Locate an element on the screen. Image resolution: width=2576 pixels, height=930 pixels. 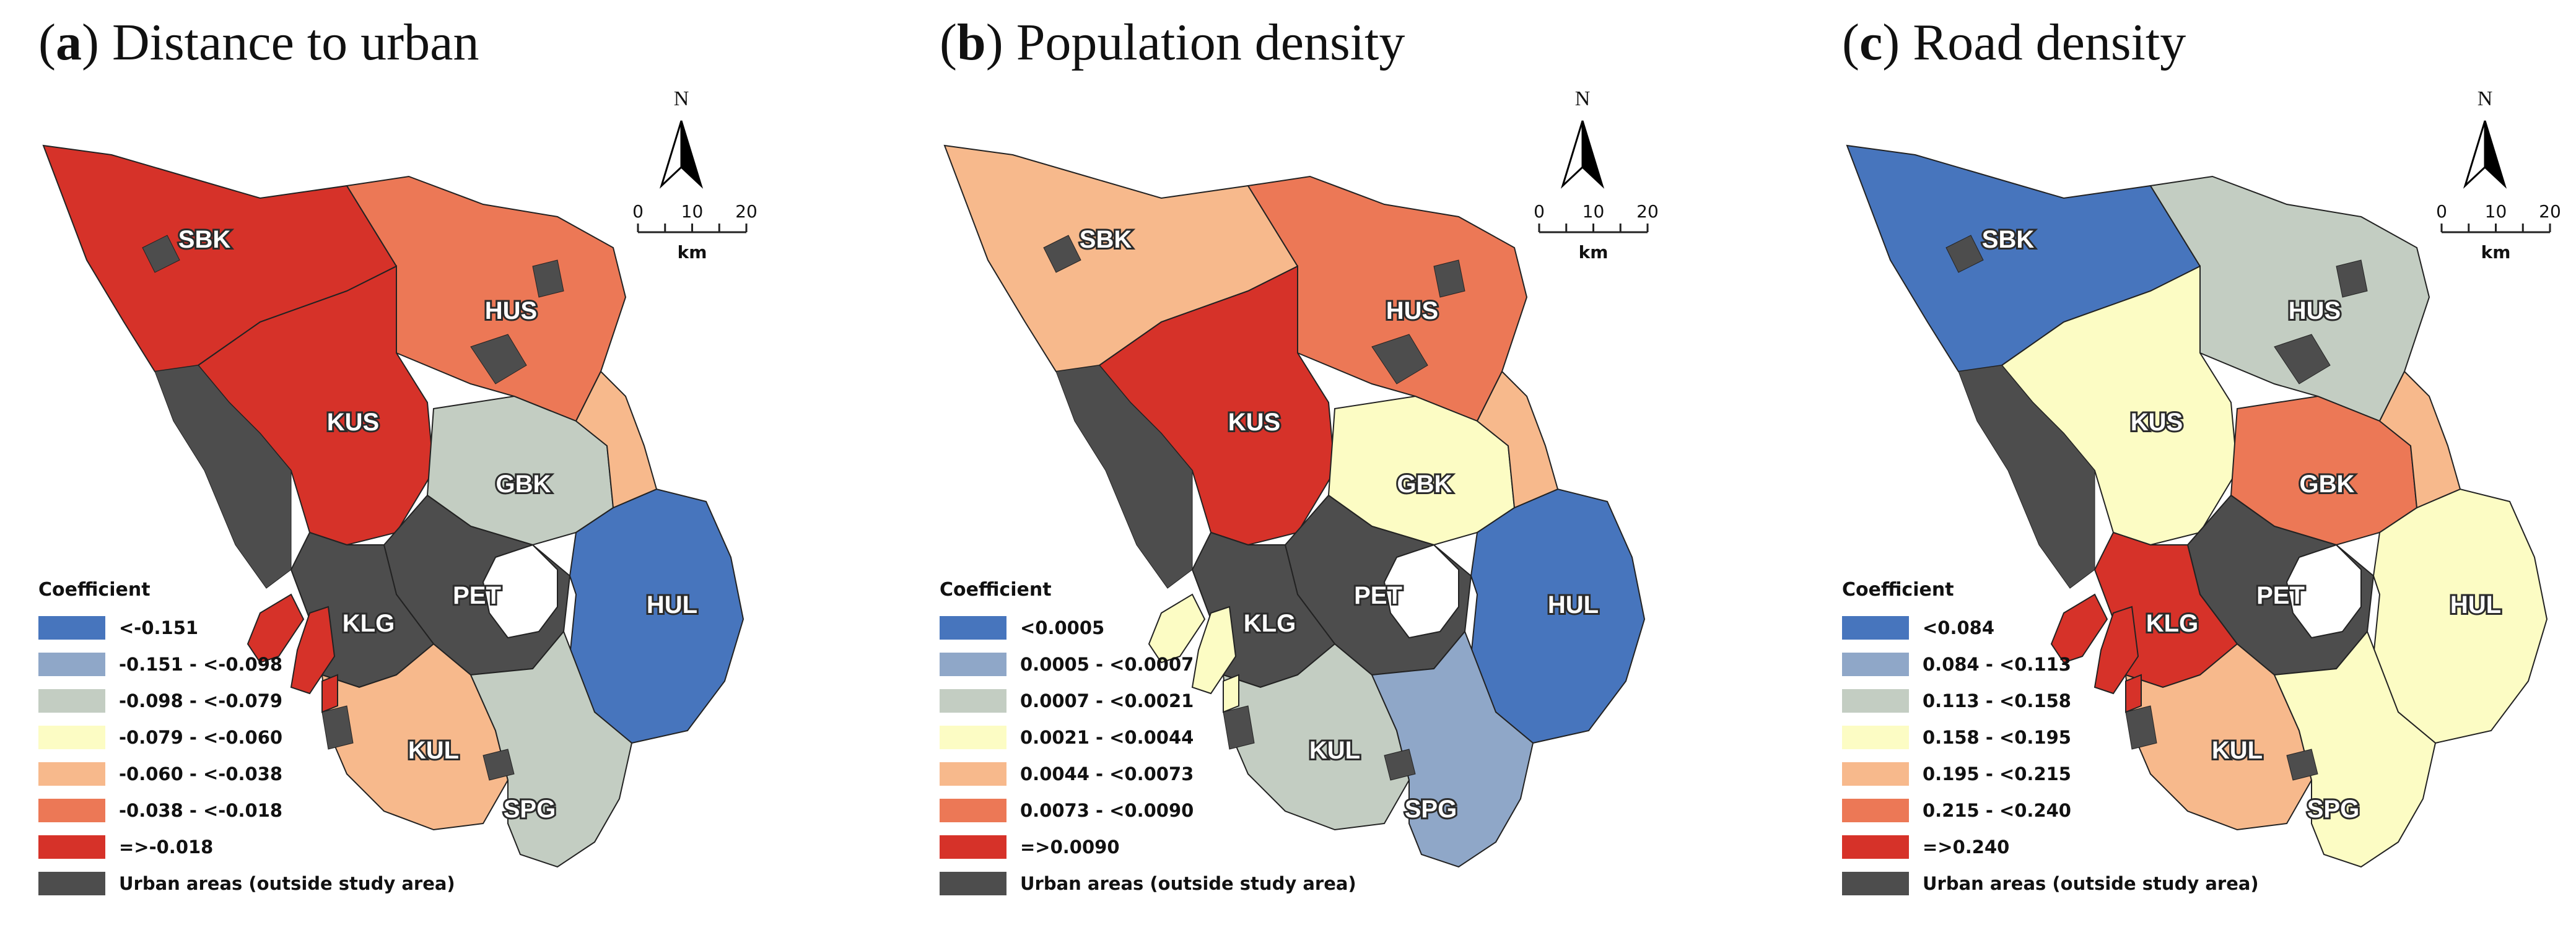
panel-letter: b is located at coordinates (971, 42).